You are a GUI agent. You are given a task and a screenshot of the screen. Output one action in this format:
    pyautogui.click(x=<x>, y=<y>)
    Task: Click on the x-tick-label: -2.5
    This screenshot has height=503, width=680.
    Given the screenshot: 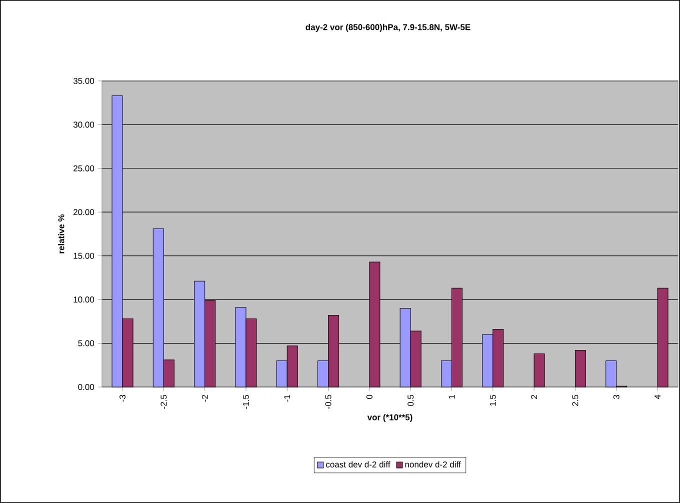 What is the action you would take?
    pyautogui.click(x=163, y=401)
    